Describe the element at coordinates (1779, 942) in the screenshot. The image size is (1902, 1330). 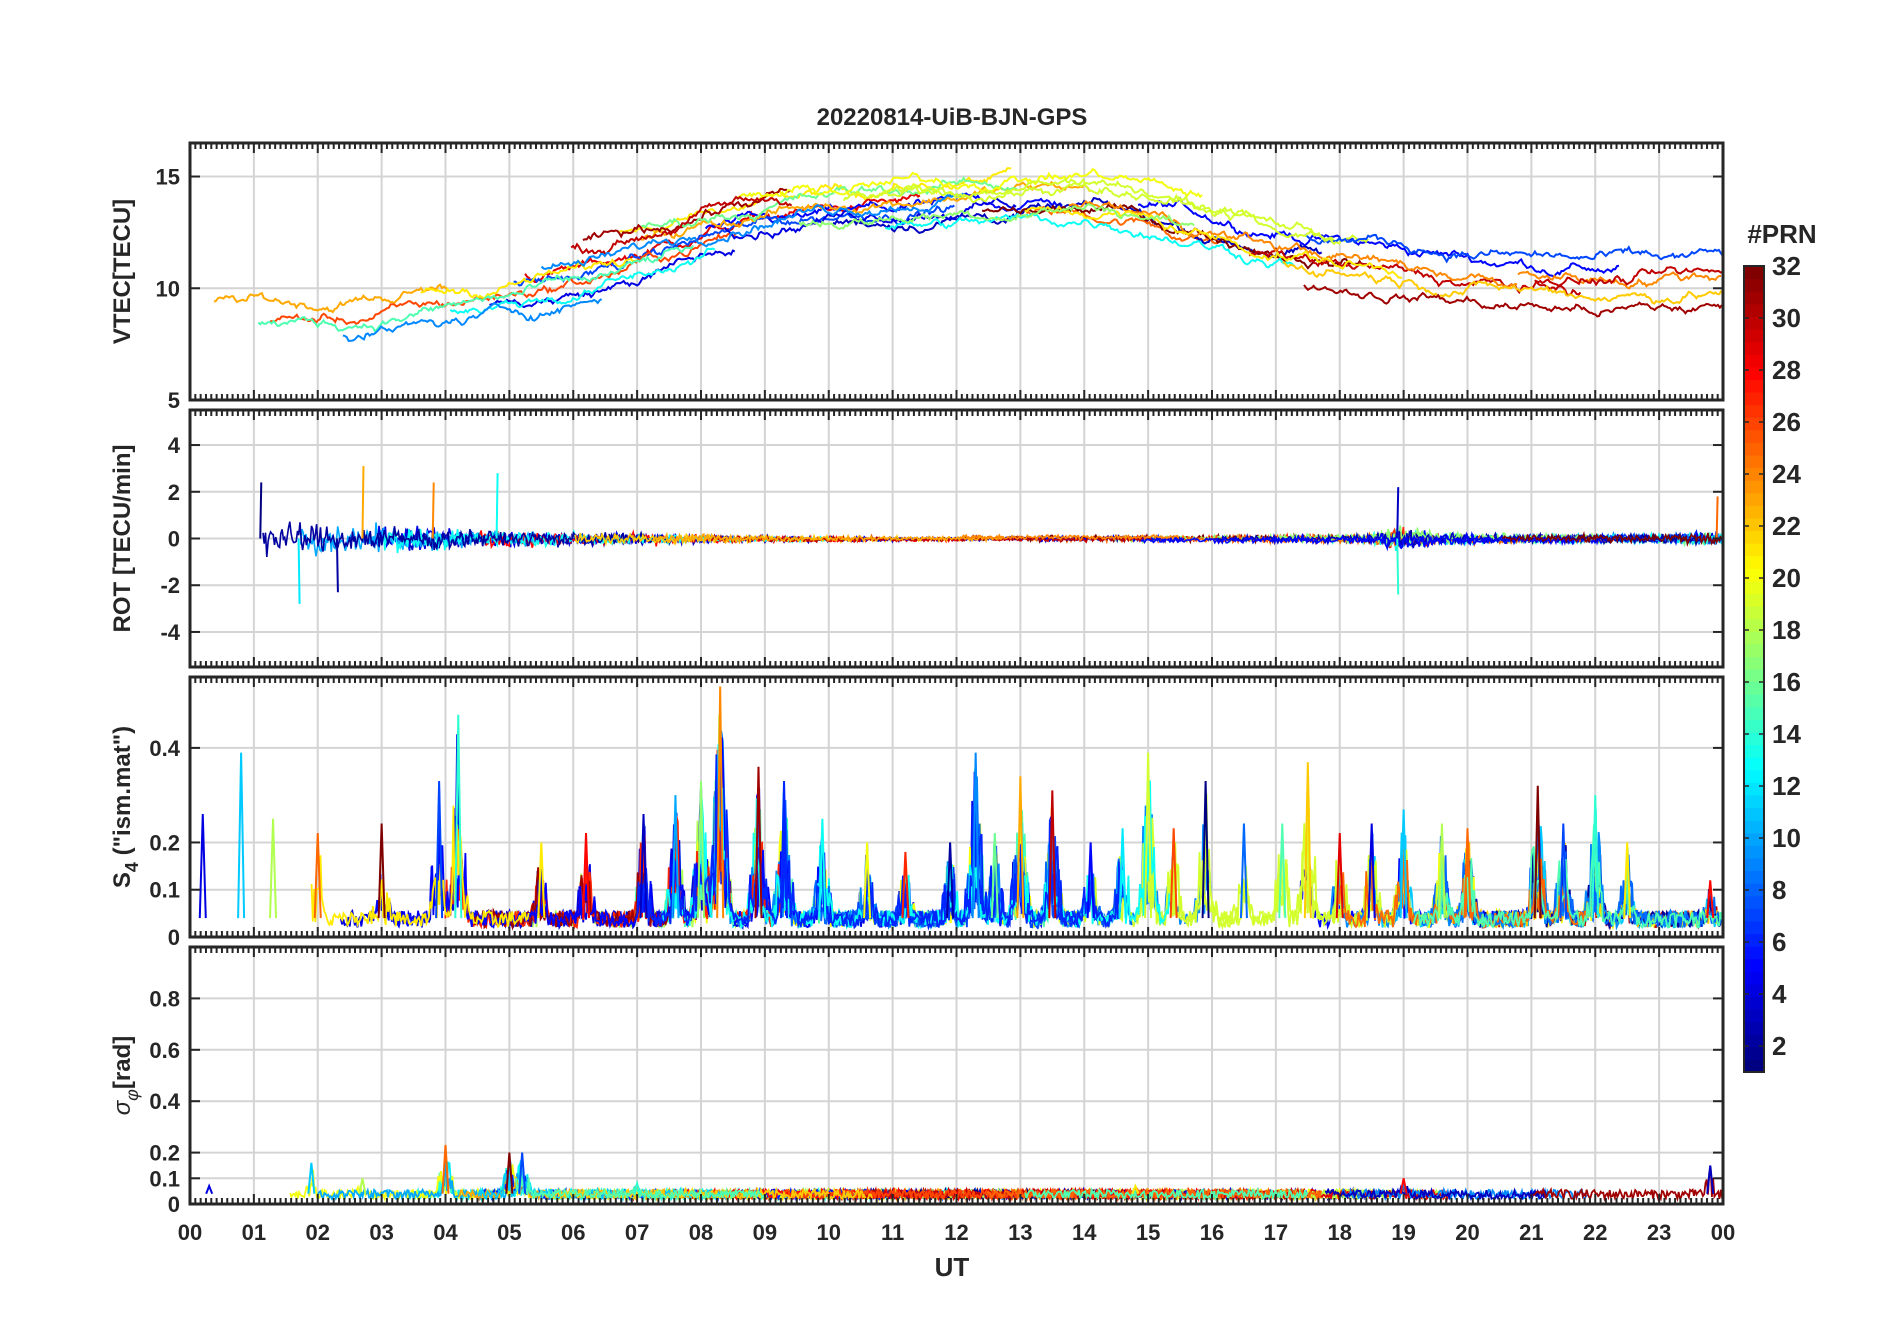
I see `colorbar-tick-label: 6` at that location.